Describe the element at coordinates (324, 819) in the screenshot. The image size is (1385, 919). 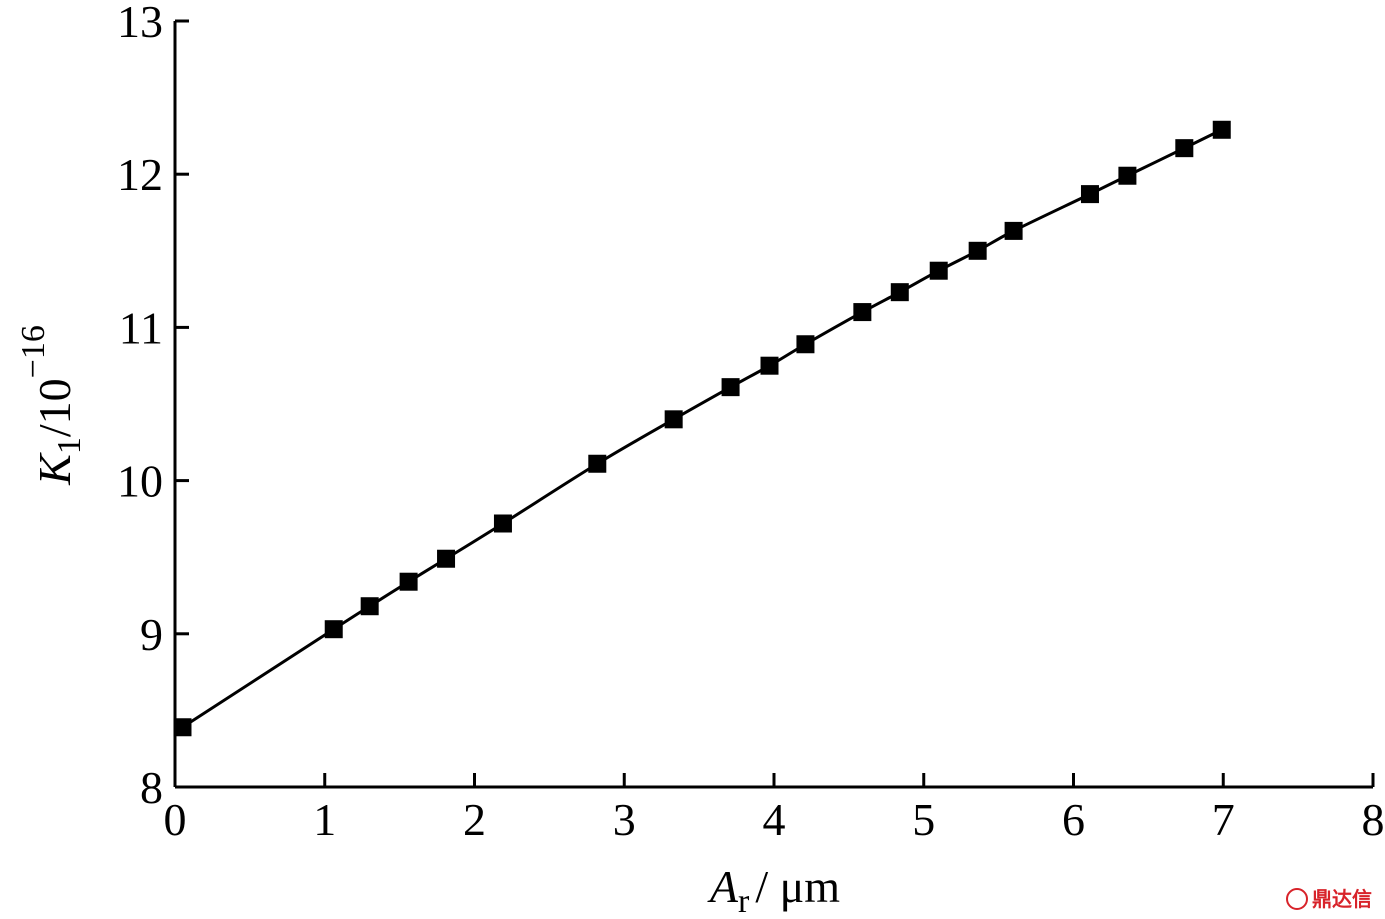
I see `x-tick-label: 1` at that location.